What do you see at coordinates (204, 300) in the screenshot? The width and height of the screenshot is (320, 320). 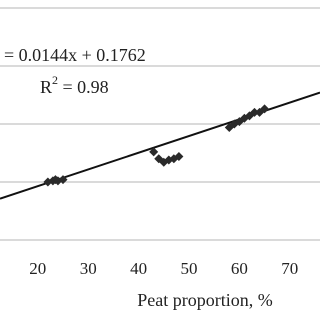 I see `x-axis-title: Peat proportion, %` at bounding box center [204, 300].